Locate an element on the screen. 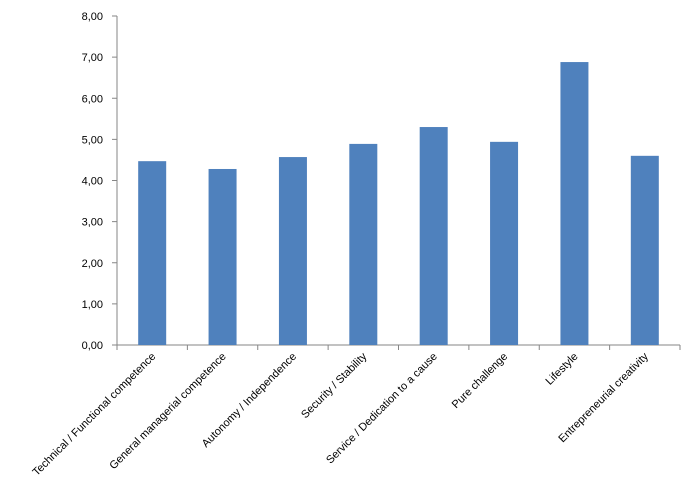 This screenshot has width=700, height=487. y-tick-label: 3,00 is located at coordinates (92, 223).